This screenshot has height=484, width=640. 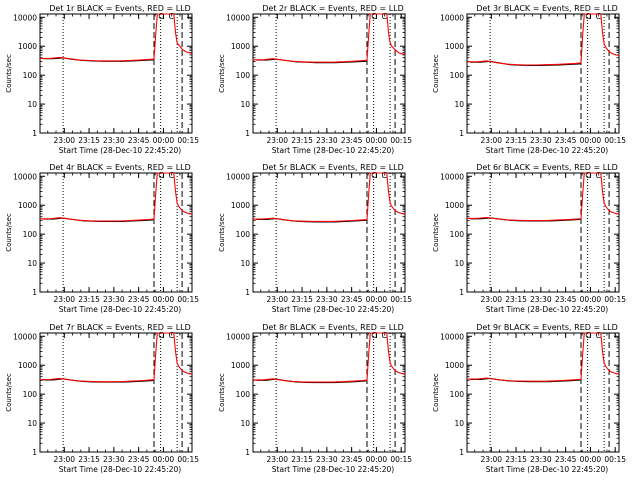 What do you see at coordinates (120, 167) in the screenshot?
I see `panel-title: Det 4r BLACK = Events, RED = LLD` at bounding box center [120, 167].